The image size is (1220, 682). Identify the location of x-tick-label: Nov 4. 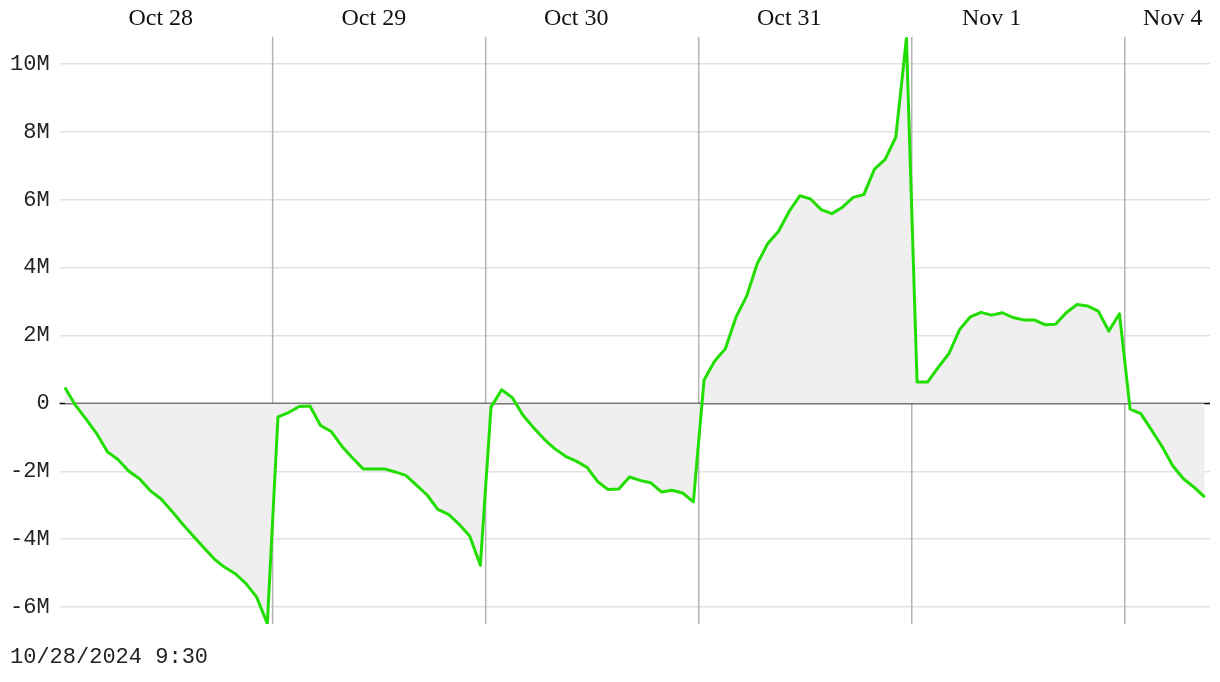
(1173, 16).